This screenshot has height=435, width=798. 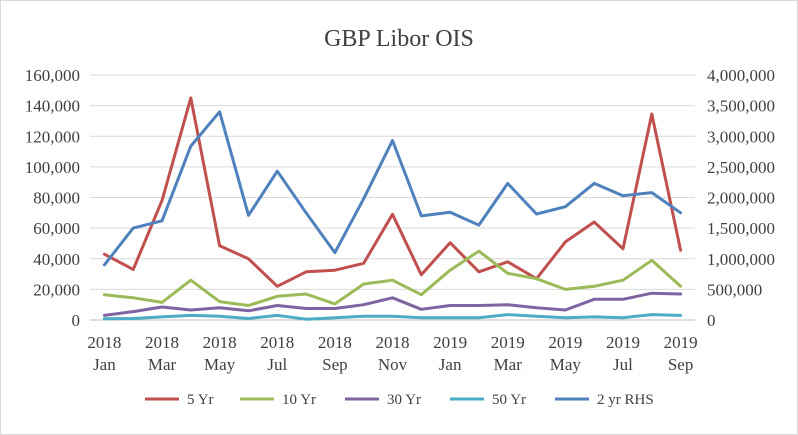 What do you see at coordinates (56, 198) in the screenshot?
I see `left-axis-tick-label: 80,000` at bounding box center [56, 198].